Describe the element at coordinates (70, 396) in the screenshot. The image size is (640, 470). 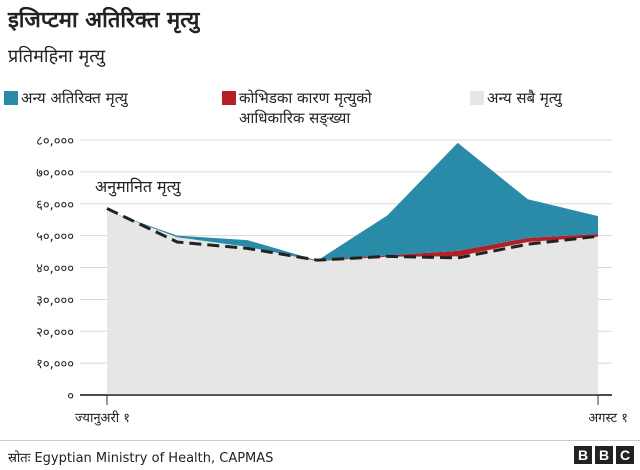
I see `y-tick-label: ०` at that location.